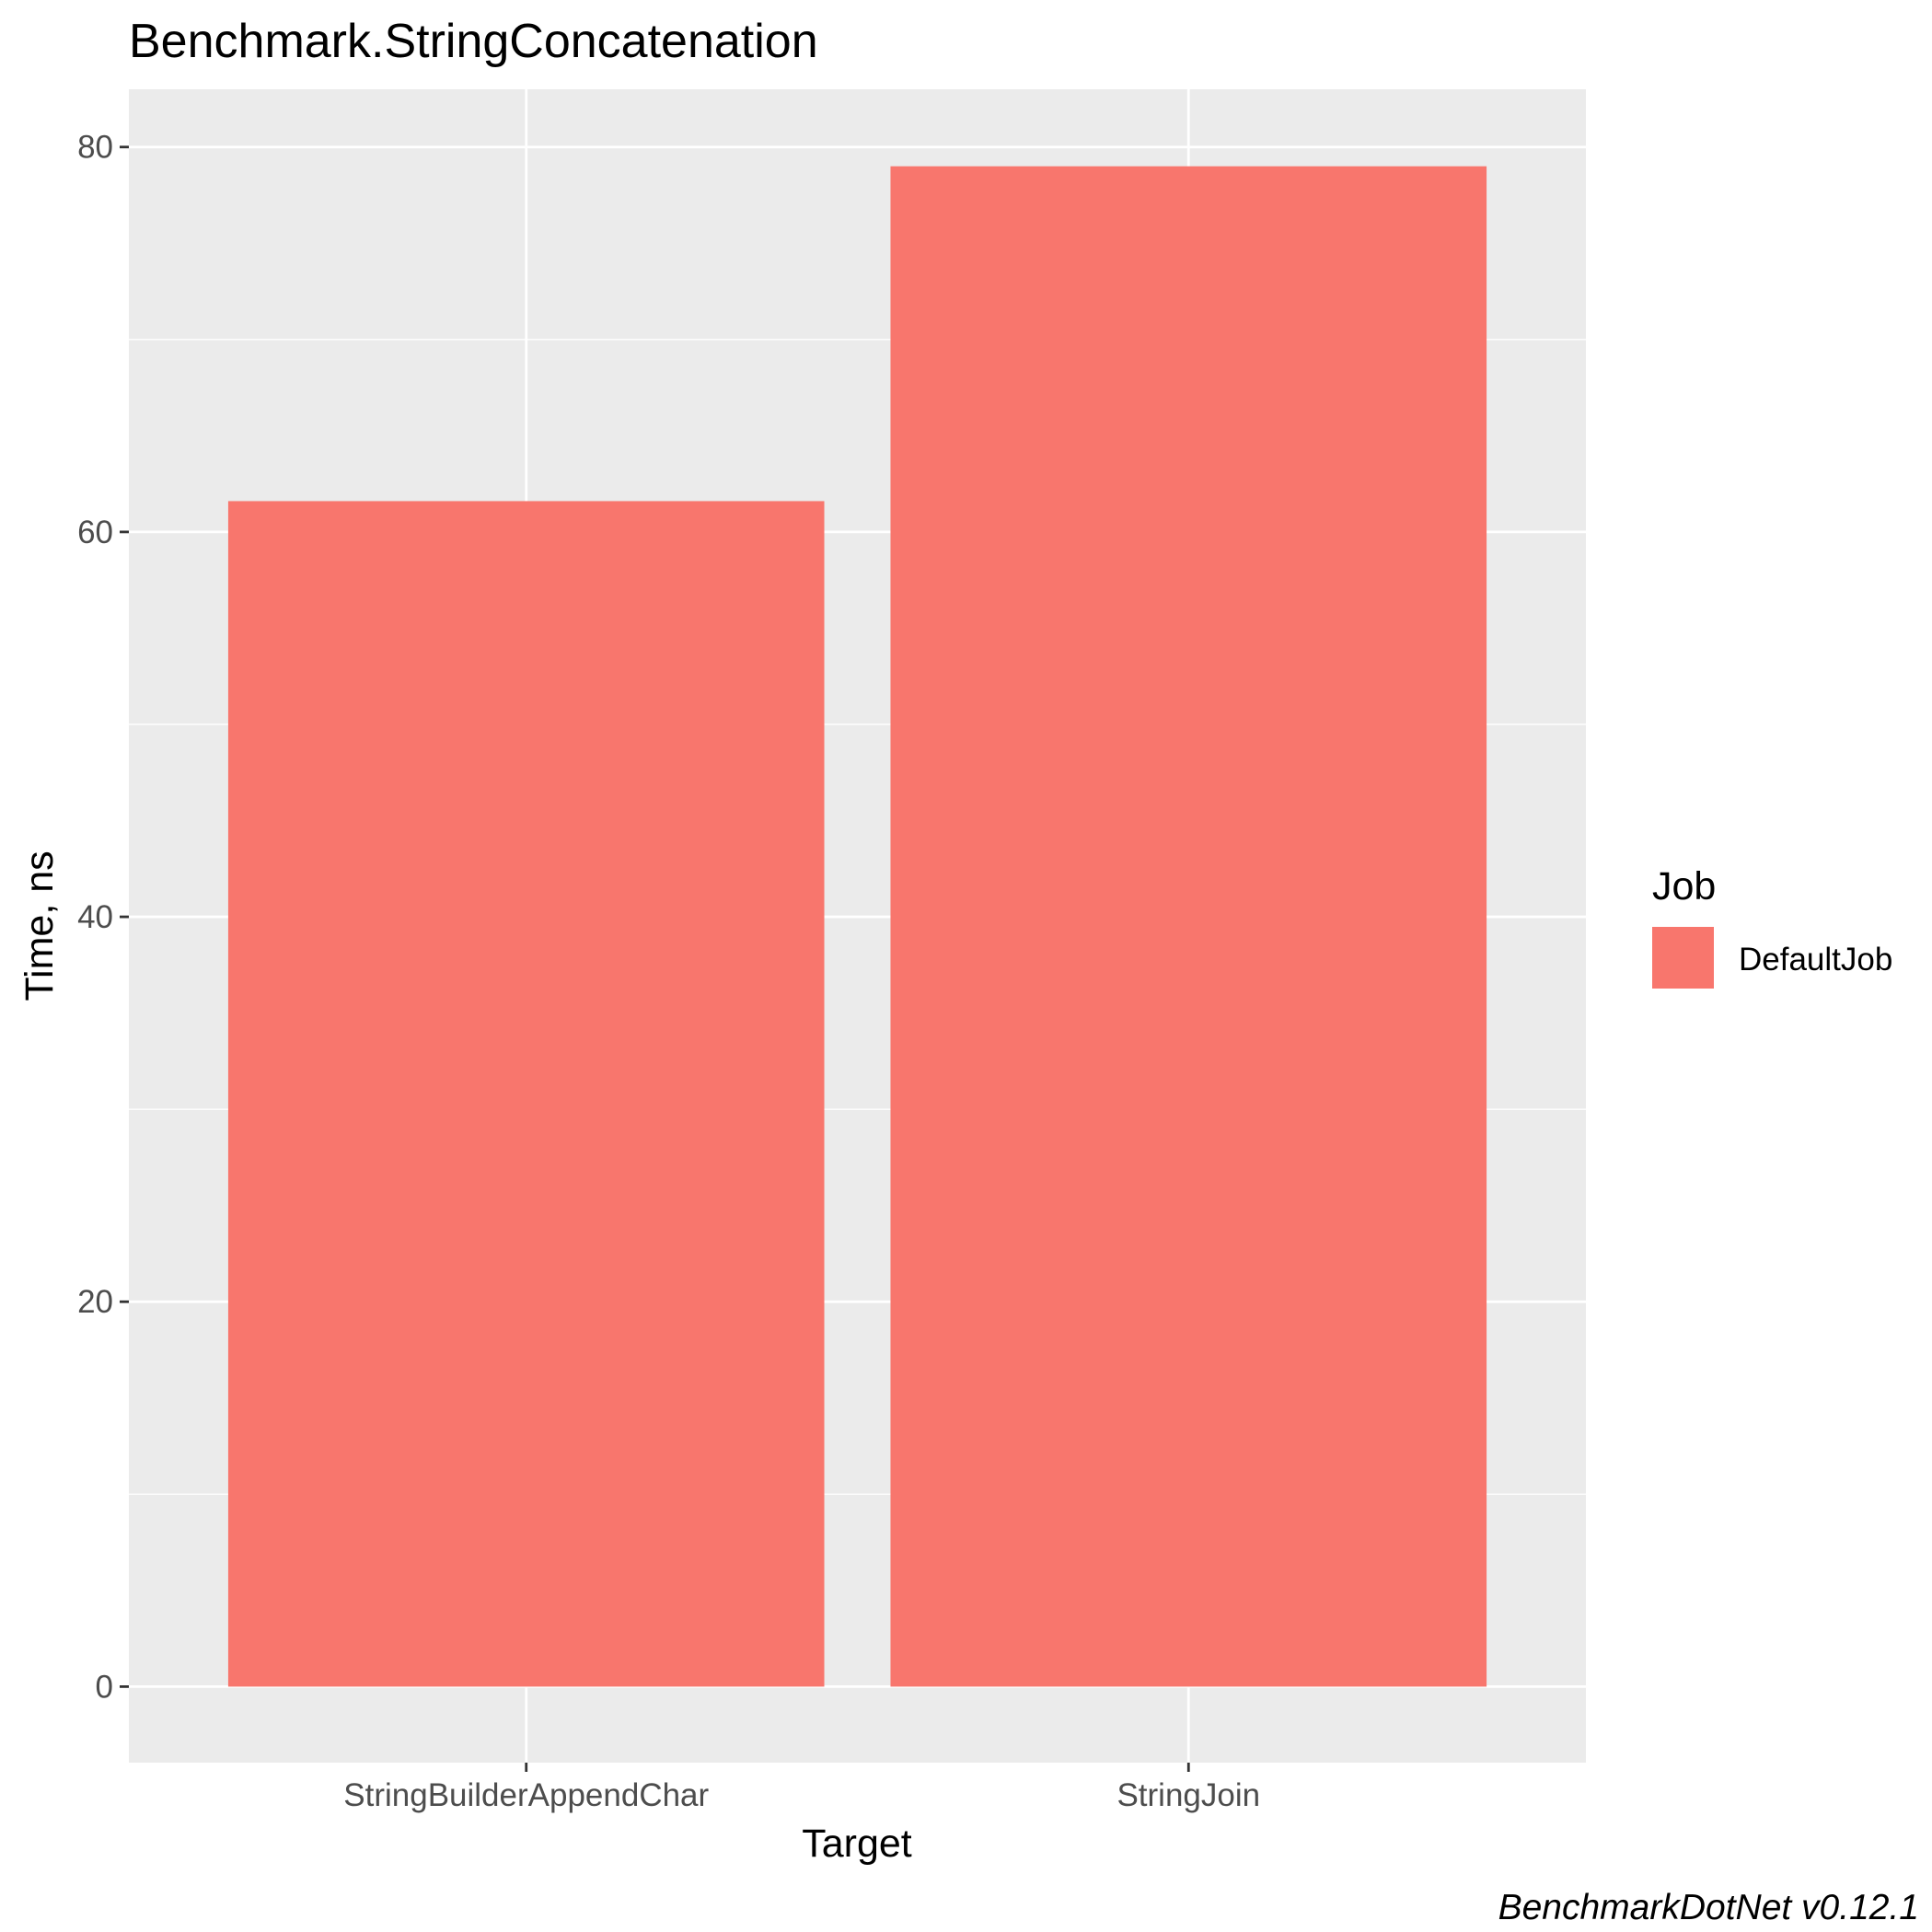 The image size is (1932, 1932). Describe the element at coordinates (857, 1844) in the screenshot. I see `x-axis-title: Target` at that location.